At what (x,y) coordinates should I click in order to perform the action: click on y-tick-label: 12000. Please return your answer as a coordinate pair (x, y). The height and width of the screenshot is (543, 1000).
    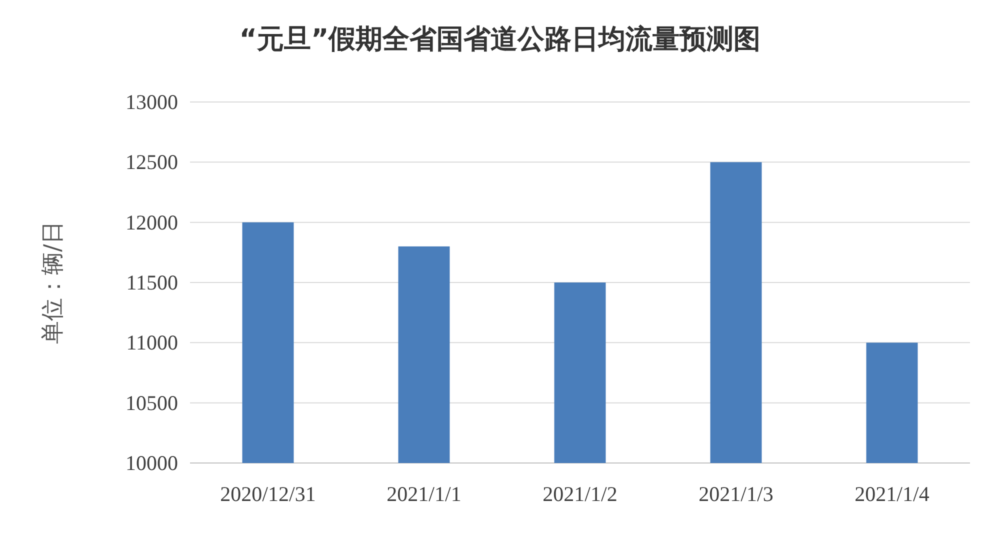
    Looking at the image, I should click on (152, 222).